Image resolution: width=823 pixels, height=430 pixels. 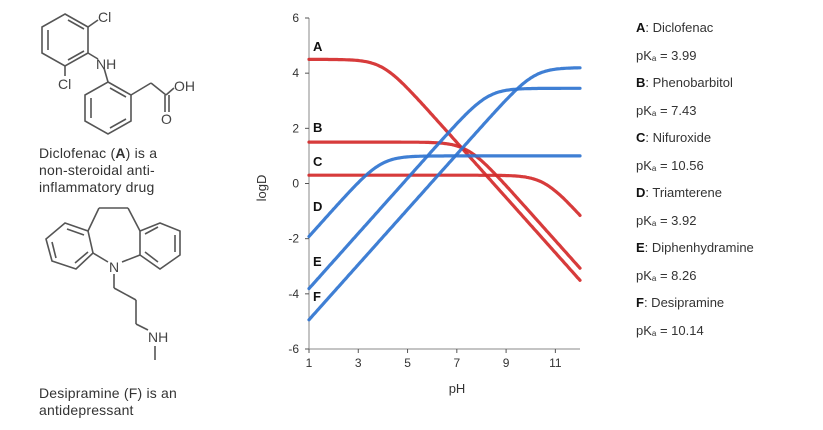 I want to click on curve-label-B: B, so click(x=317, y=127).